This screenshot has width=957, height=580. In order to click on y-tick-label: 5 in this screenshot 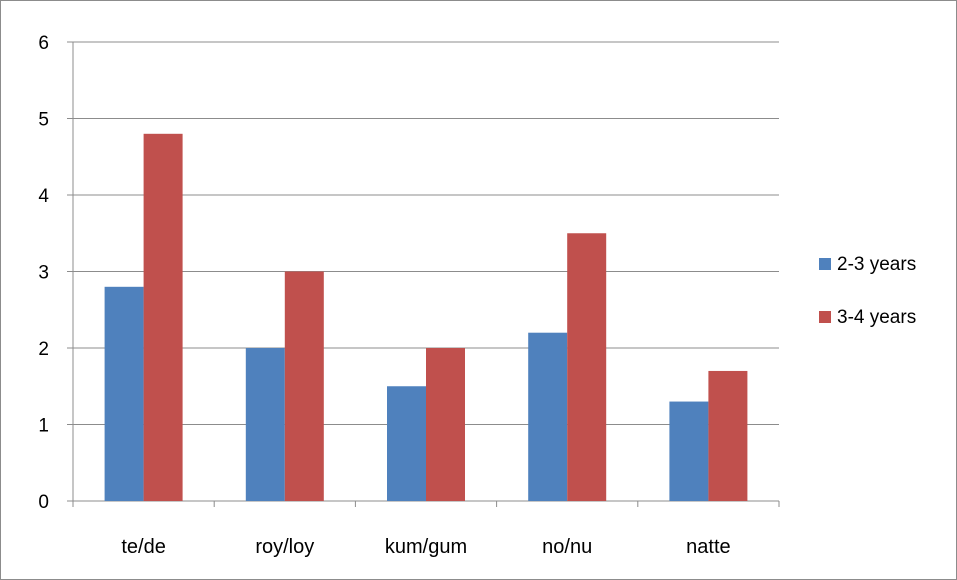, I will do `click(43, 120)`.